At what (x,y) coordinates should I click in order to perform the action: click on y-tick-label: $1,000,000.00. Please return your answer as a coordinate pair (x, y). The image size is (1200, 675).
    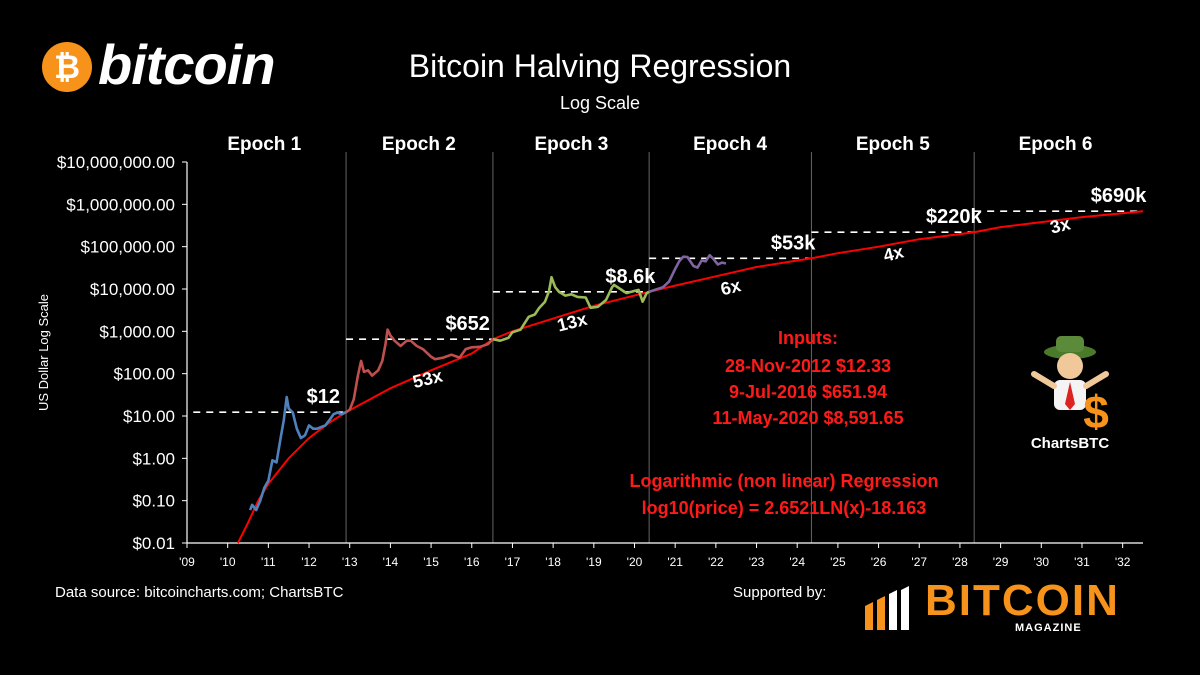
    Looking at the image, I should click on (120, 204).